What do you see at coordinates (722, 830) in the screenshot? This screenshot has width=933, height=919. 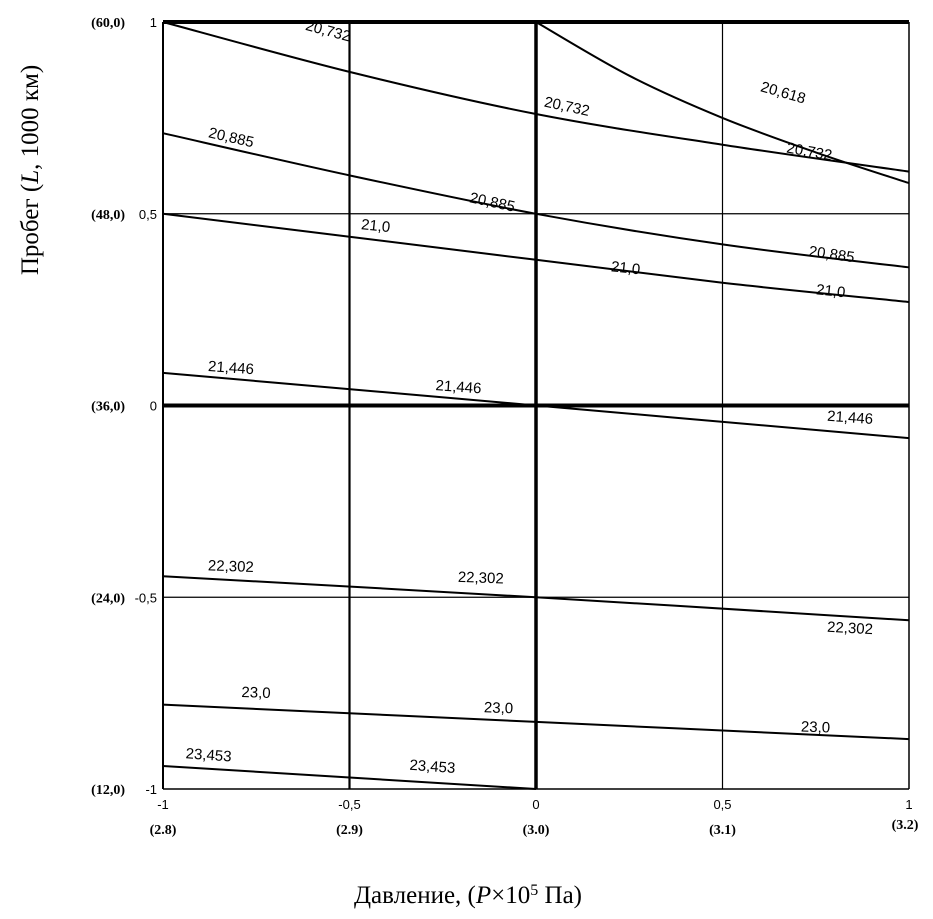 I see `x-tick-natural-label: (3.1)` at bounding box center [722, 830].